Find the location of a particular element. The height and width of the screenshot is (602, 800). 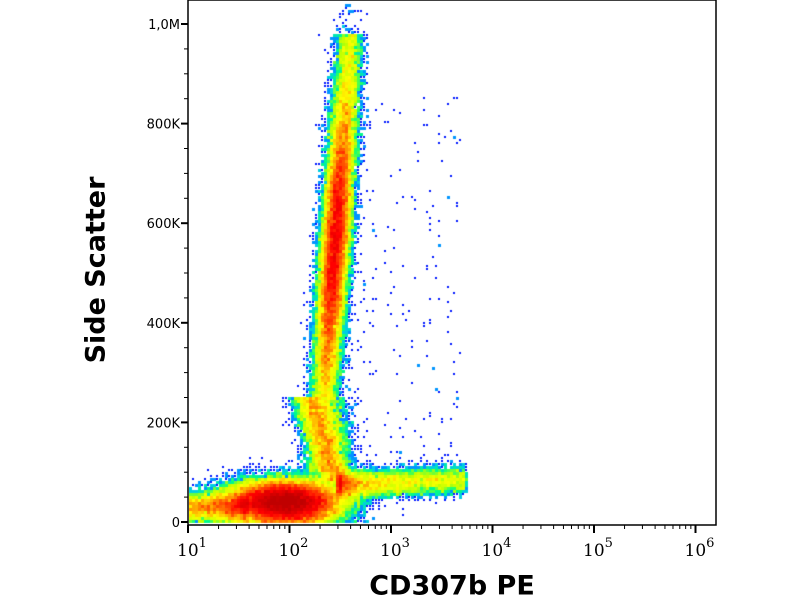

y-tick-label: 400K is located at coordinates (164, 324).